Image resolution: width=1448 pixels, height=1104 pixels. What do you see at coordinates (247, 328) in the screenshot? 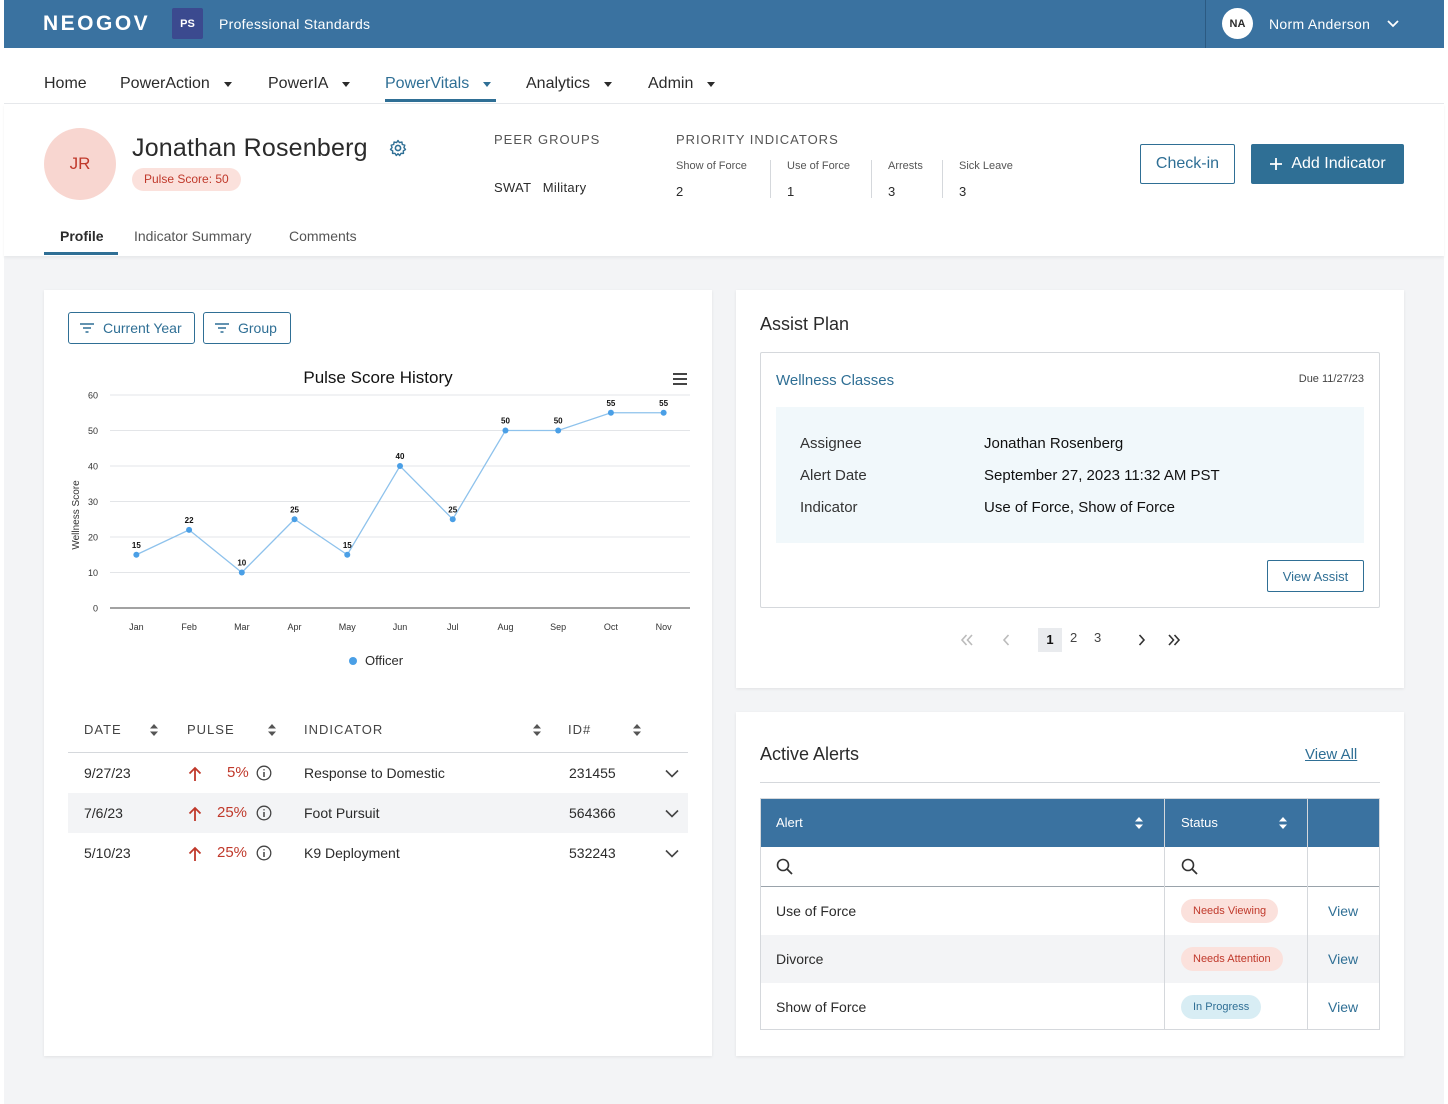
I see `group-filter: Group` at bounding box center [247, 328].